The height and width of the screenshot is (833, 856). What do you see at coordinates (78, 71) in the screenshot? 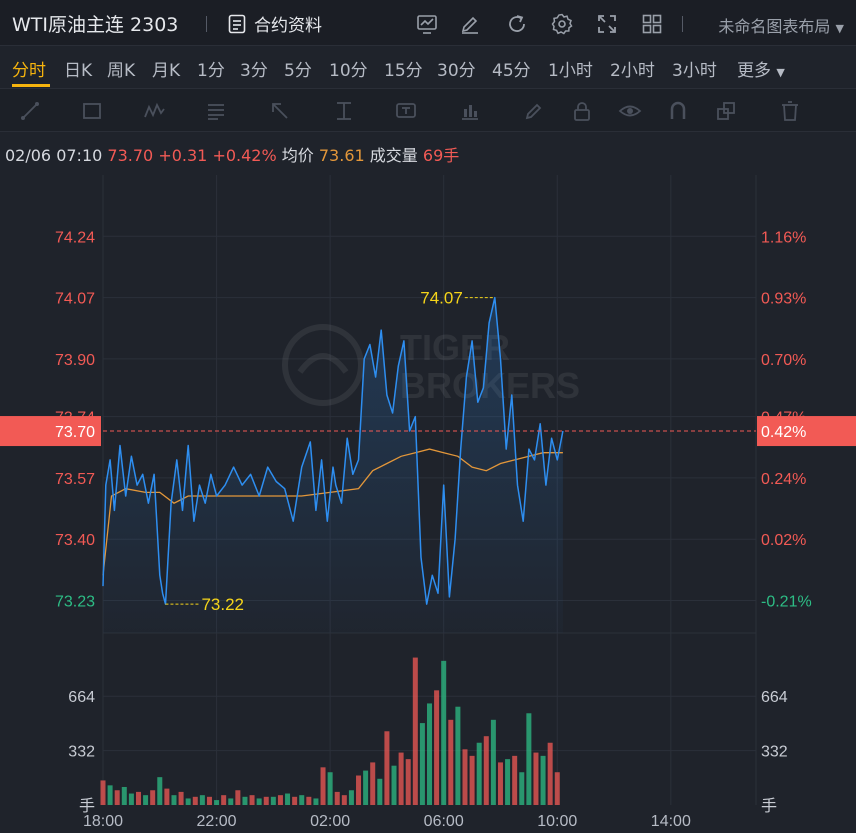
I see `period-tab-day: 日K` at bounding box center [78, 71].